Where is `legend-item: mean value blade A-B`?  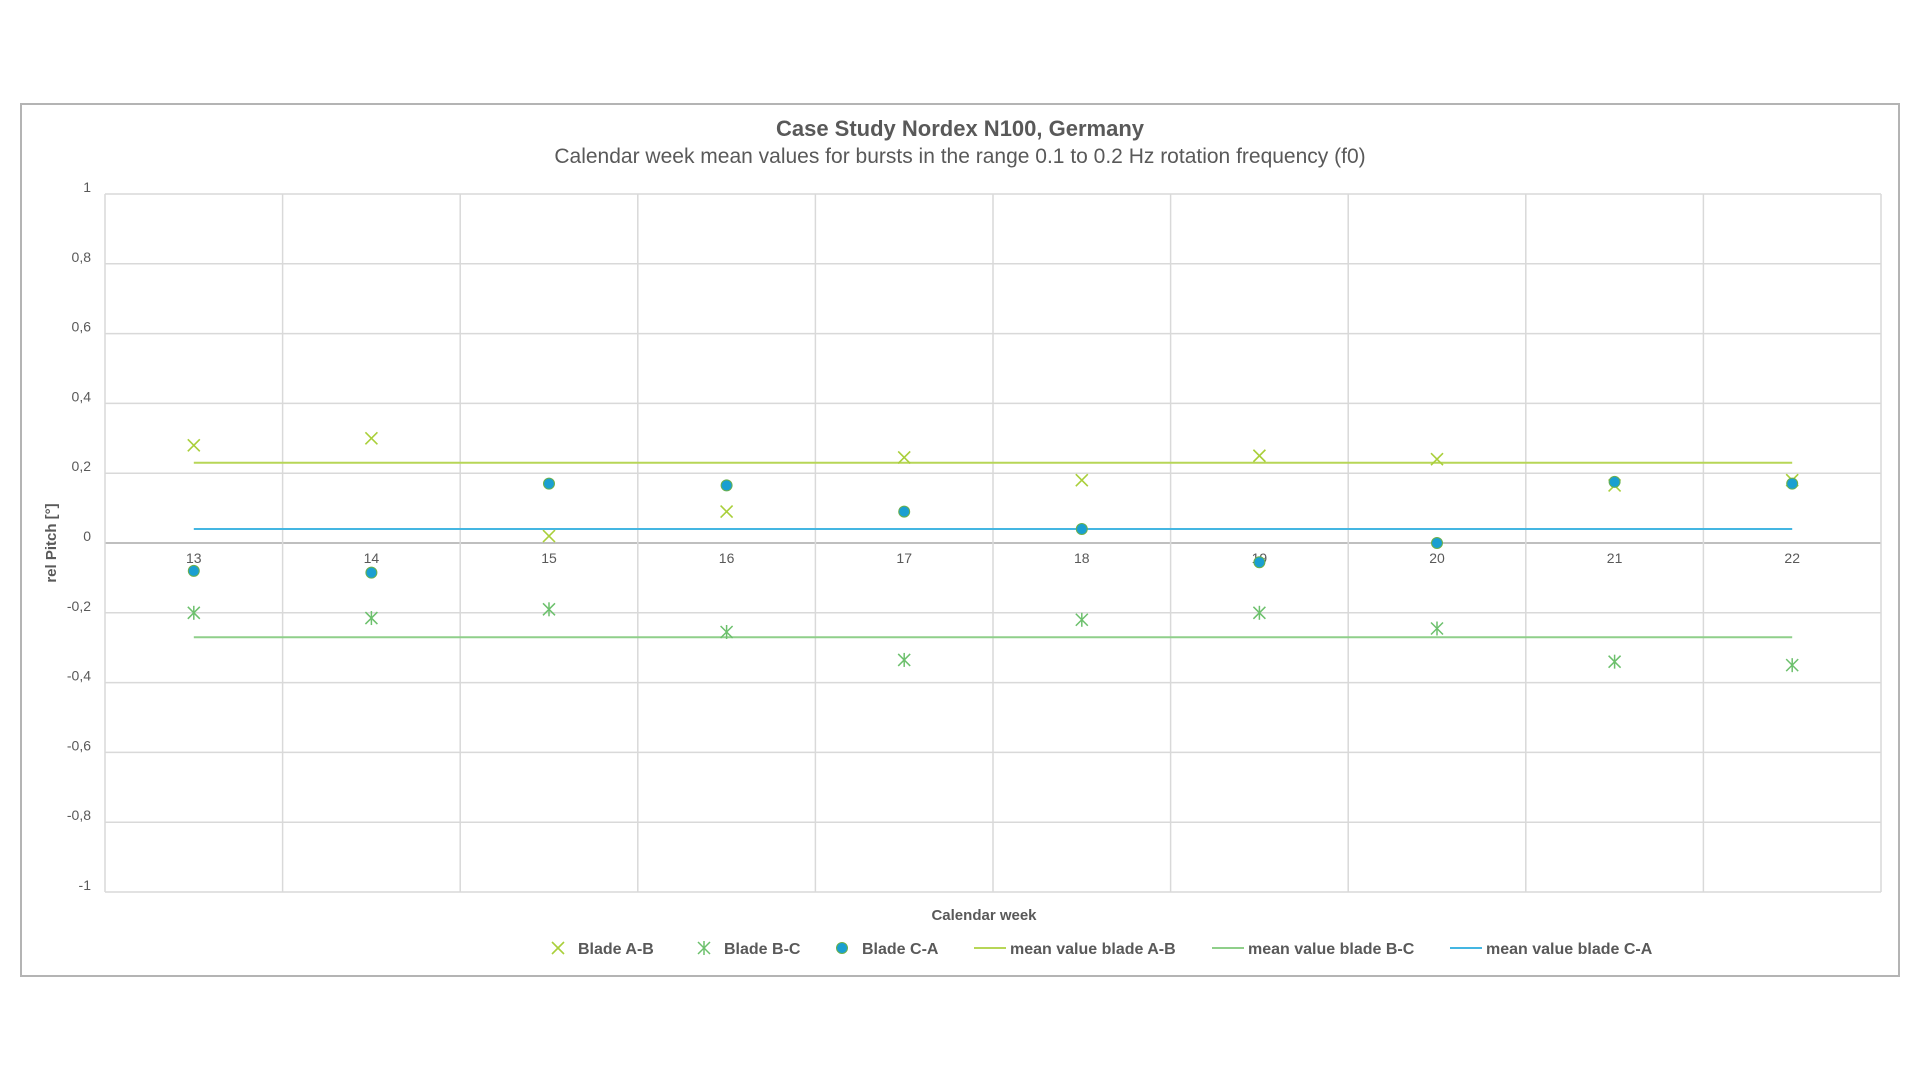
legend-item: mean value blade A-B is located at coordinates (1075, 949).